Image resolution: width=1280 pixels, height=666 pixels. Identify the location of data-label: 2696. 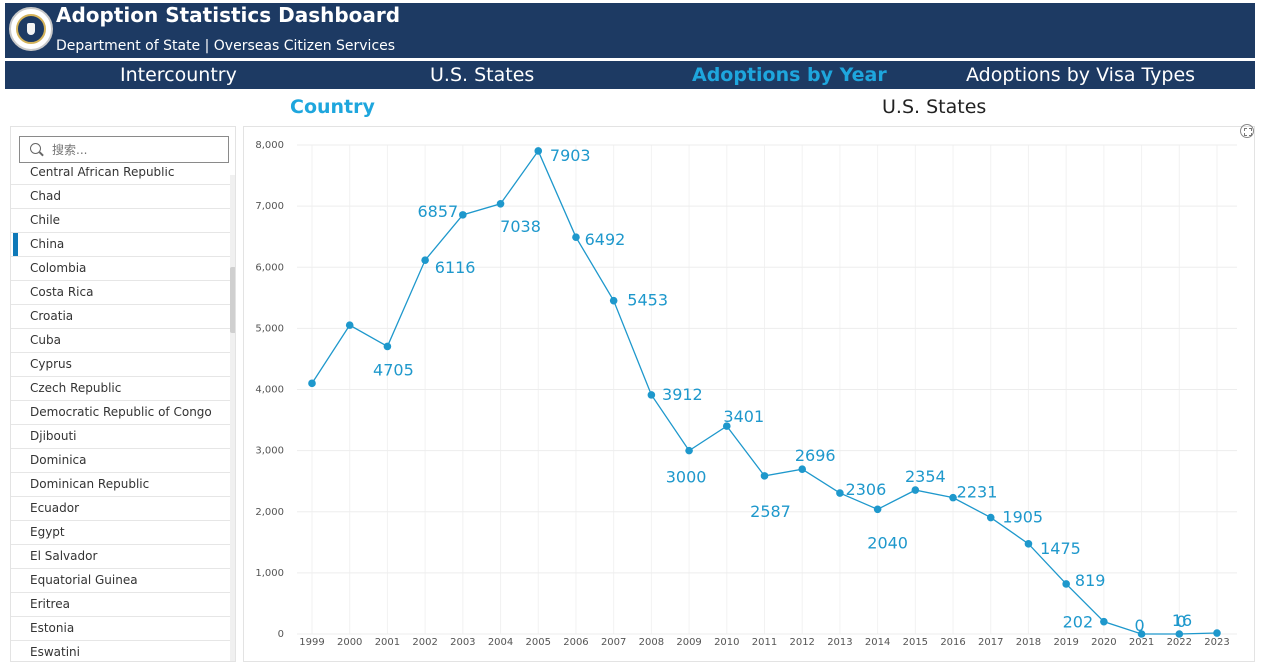
(815, 455).